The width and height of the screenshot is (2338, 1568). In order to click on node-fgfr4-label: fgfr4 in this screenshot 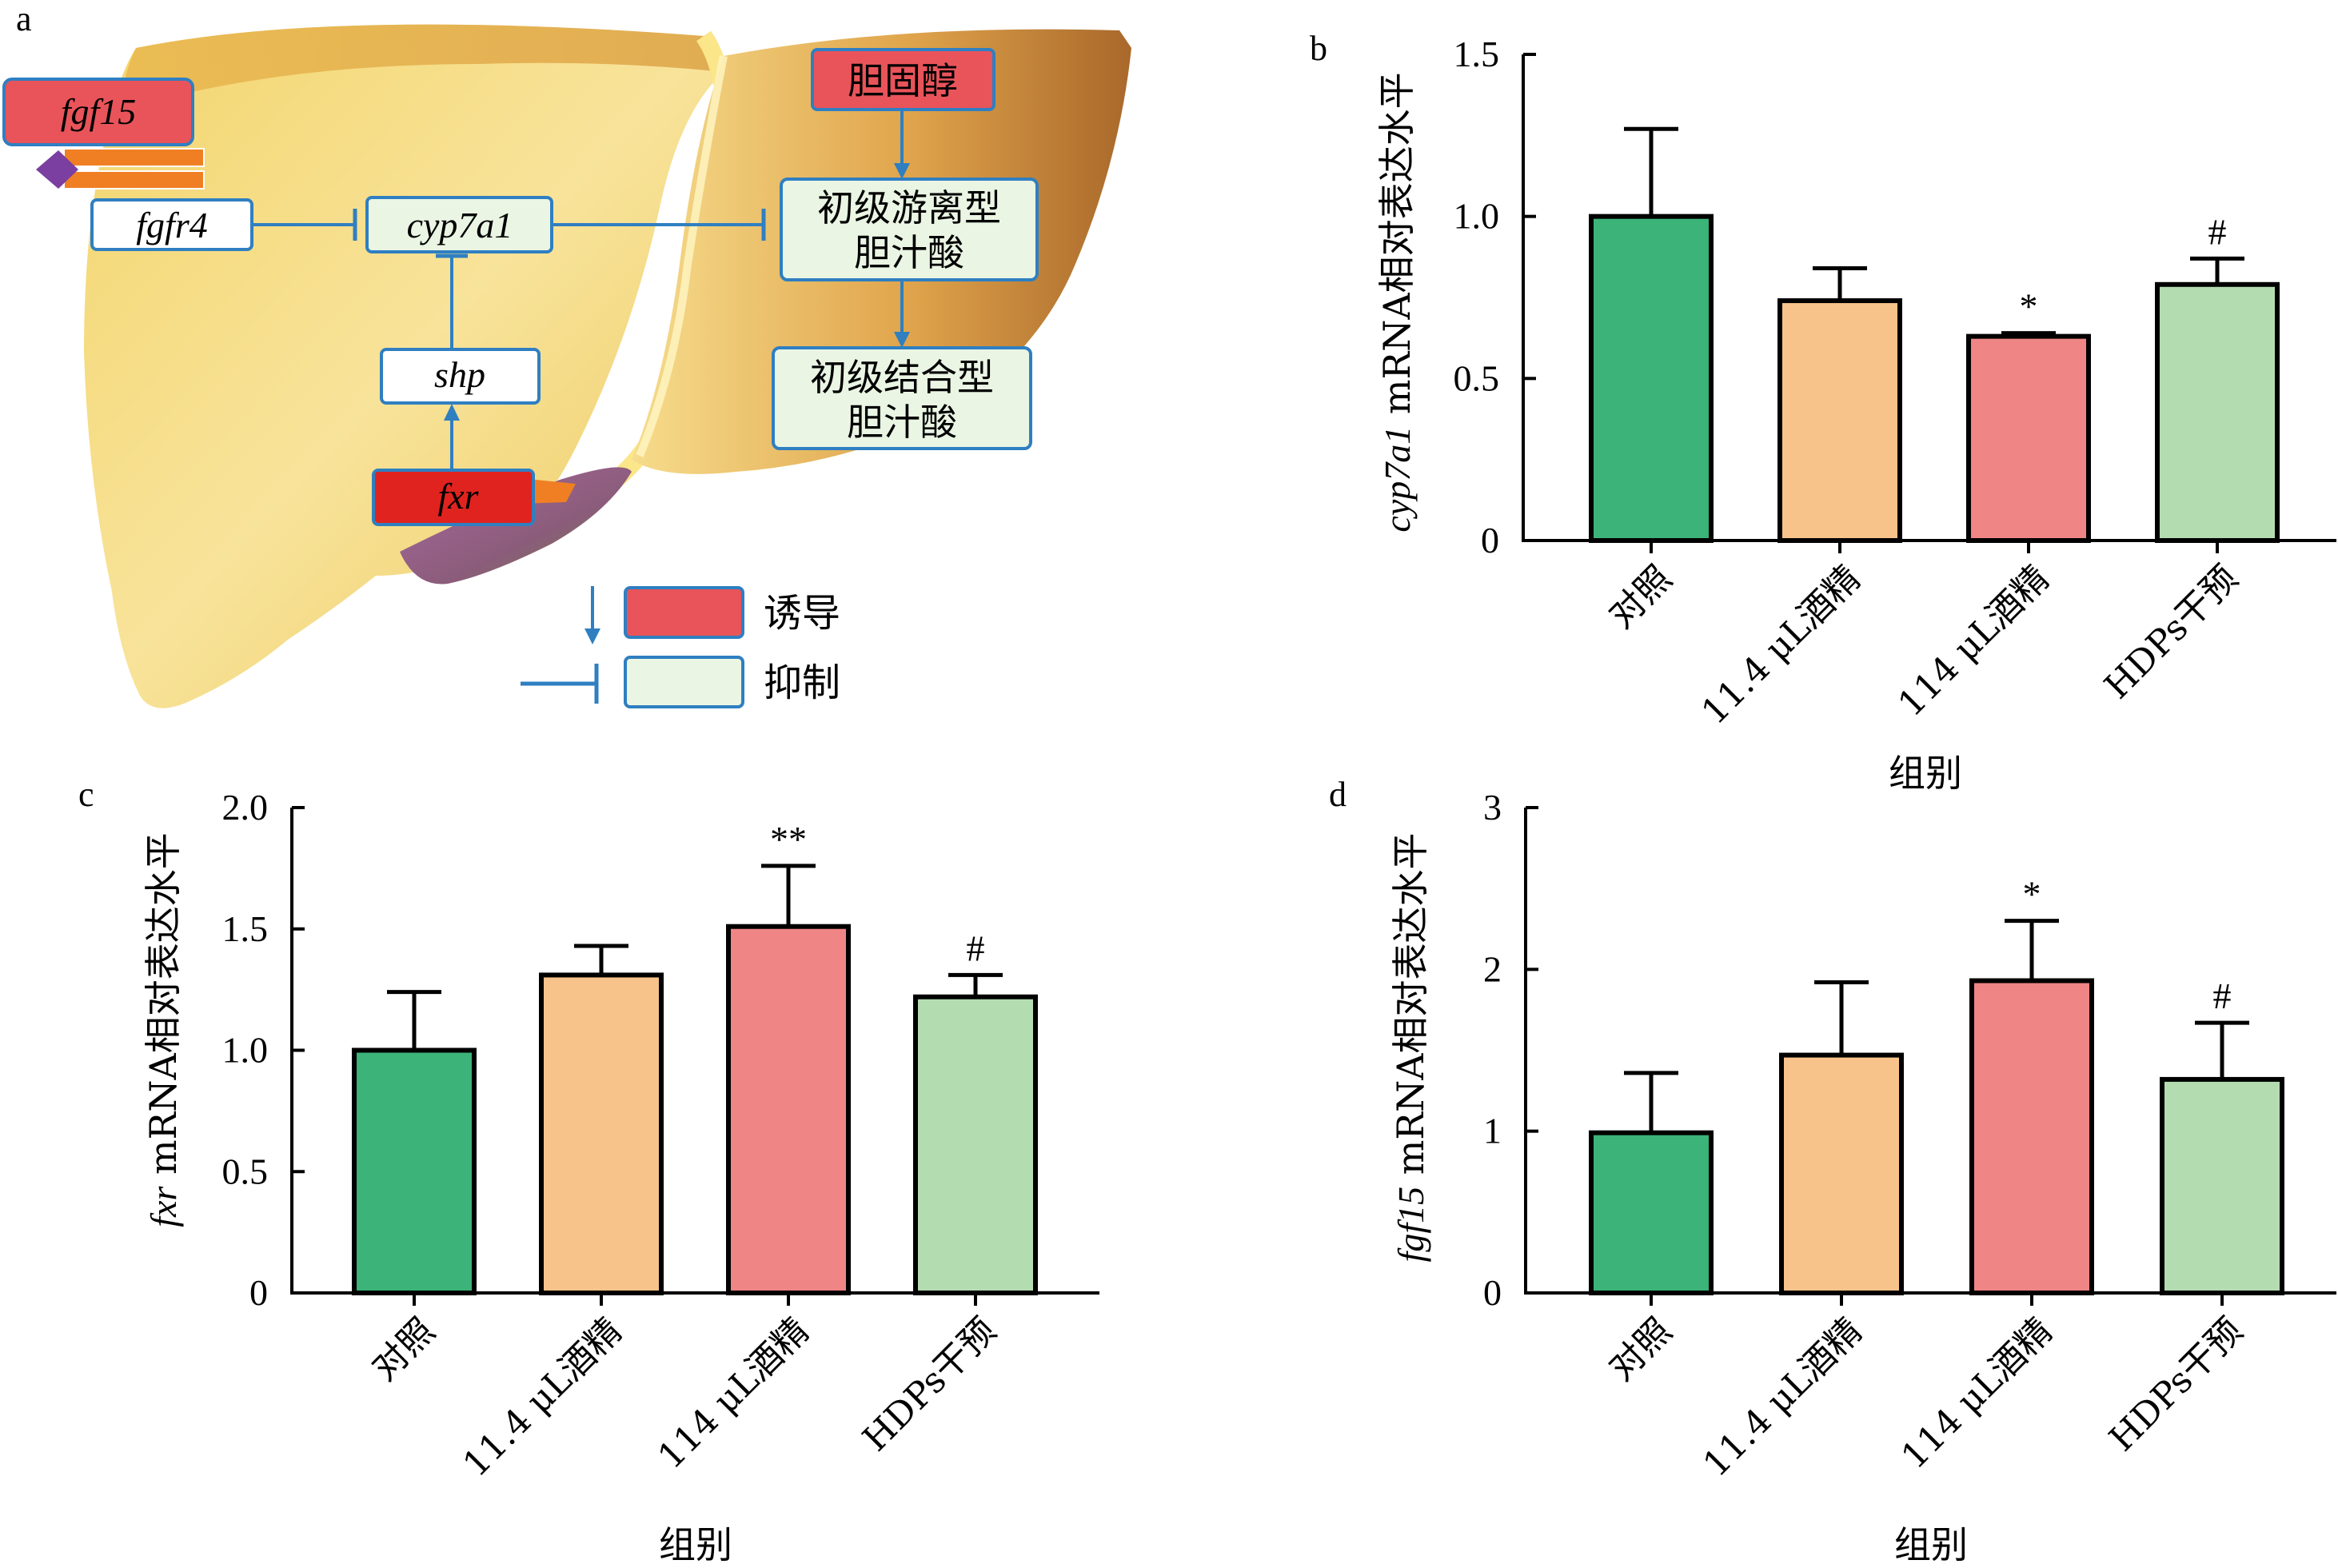, I will do `click(171, 225)`.